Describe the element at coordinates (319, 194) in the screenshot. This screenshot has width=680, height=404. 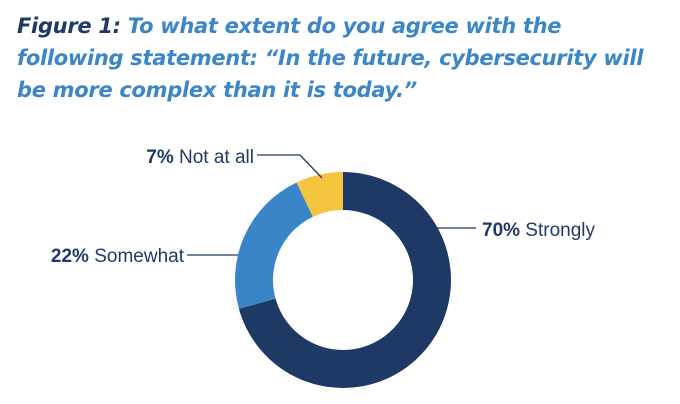
I see `slice-not-at-all` at that location.